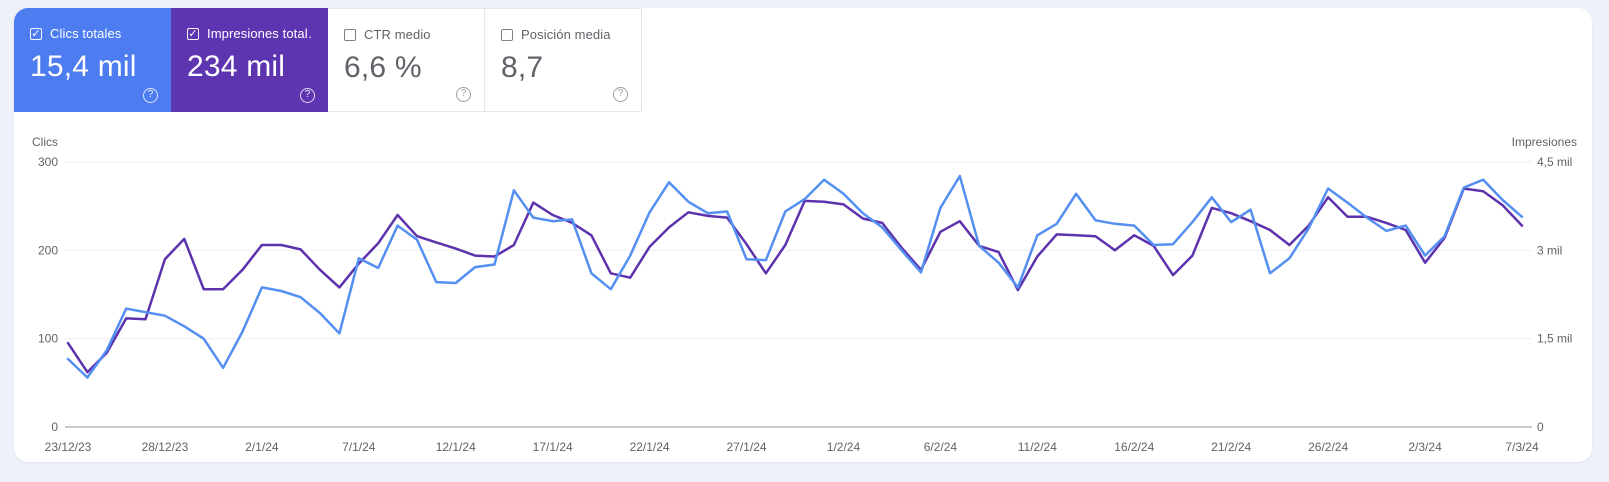  I want to click on x-axis-tick: 26/2/24, so click(1328, 447).